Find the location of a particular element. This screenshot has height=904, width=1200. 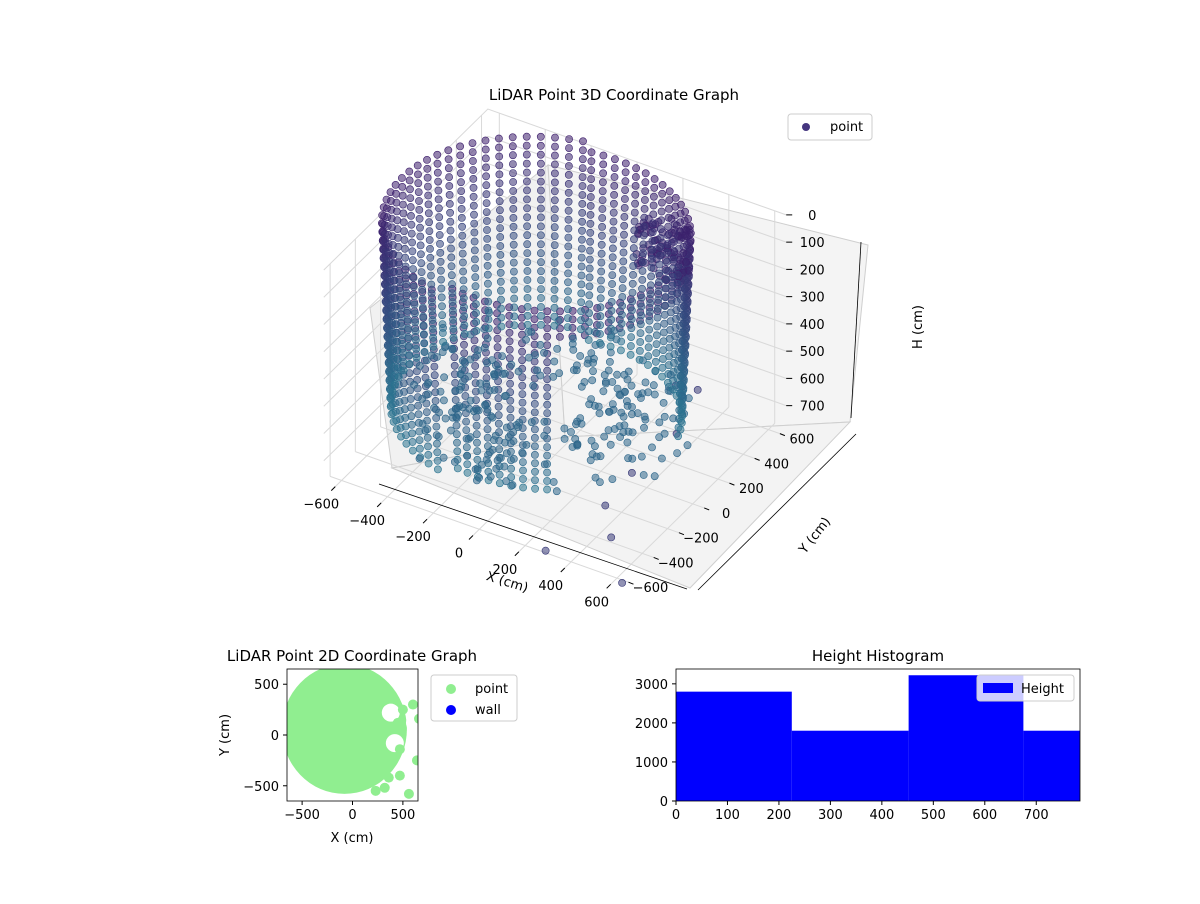

z-tick-label-3d: 600 is located at coordinates (812, 379).